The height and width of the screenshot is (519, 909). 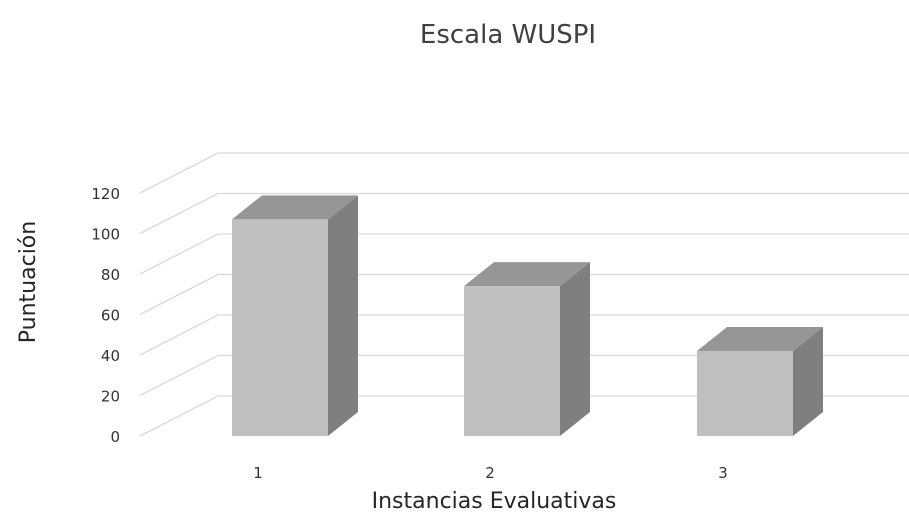 What do you see at coordinates (115, 437) in the screenshot?
I see `y-tick-label: 0` at bounding box center [115, 437].